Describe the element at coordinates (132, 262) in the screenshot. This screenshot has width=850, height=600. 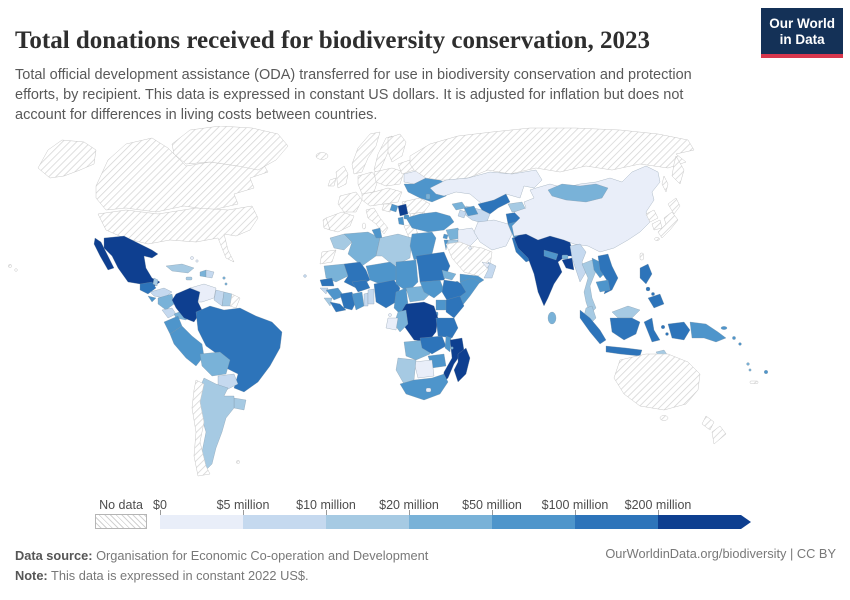
I see `country-mexico` at that location.